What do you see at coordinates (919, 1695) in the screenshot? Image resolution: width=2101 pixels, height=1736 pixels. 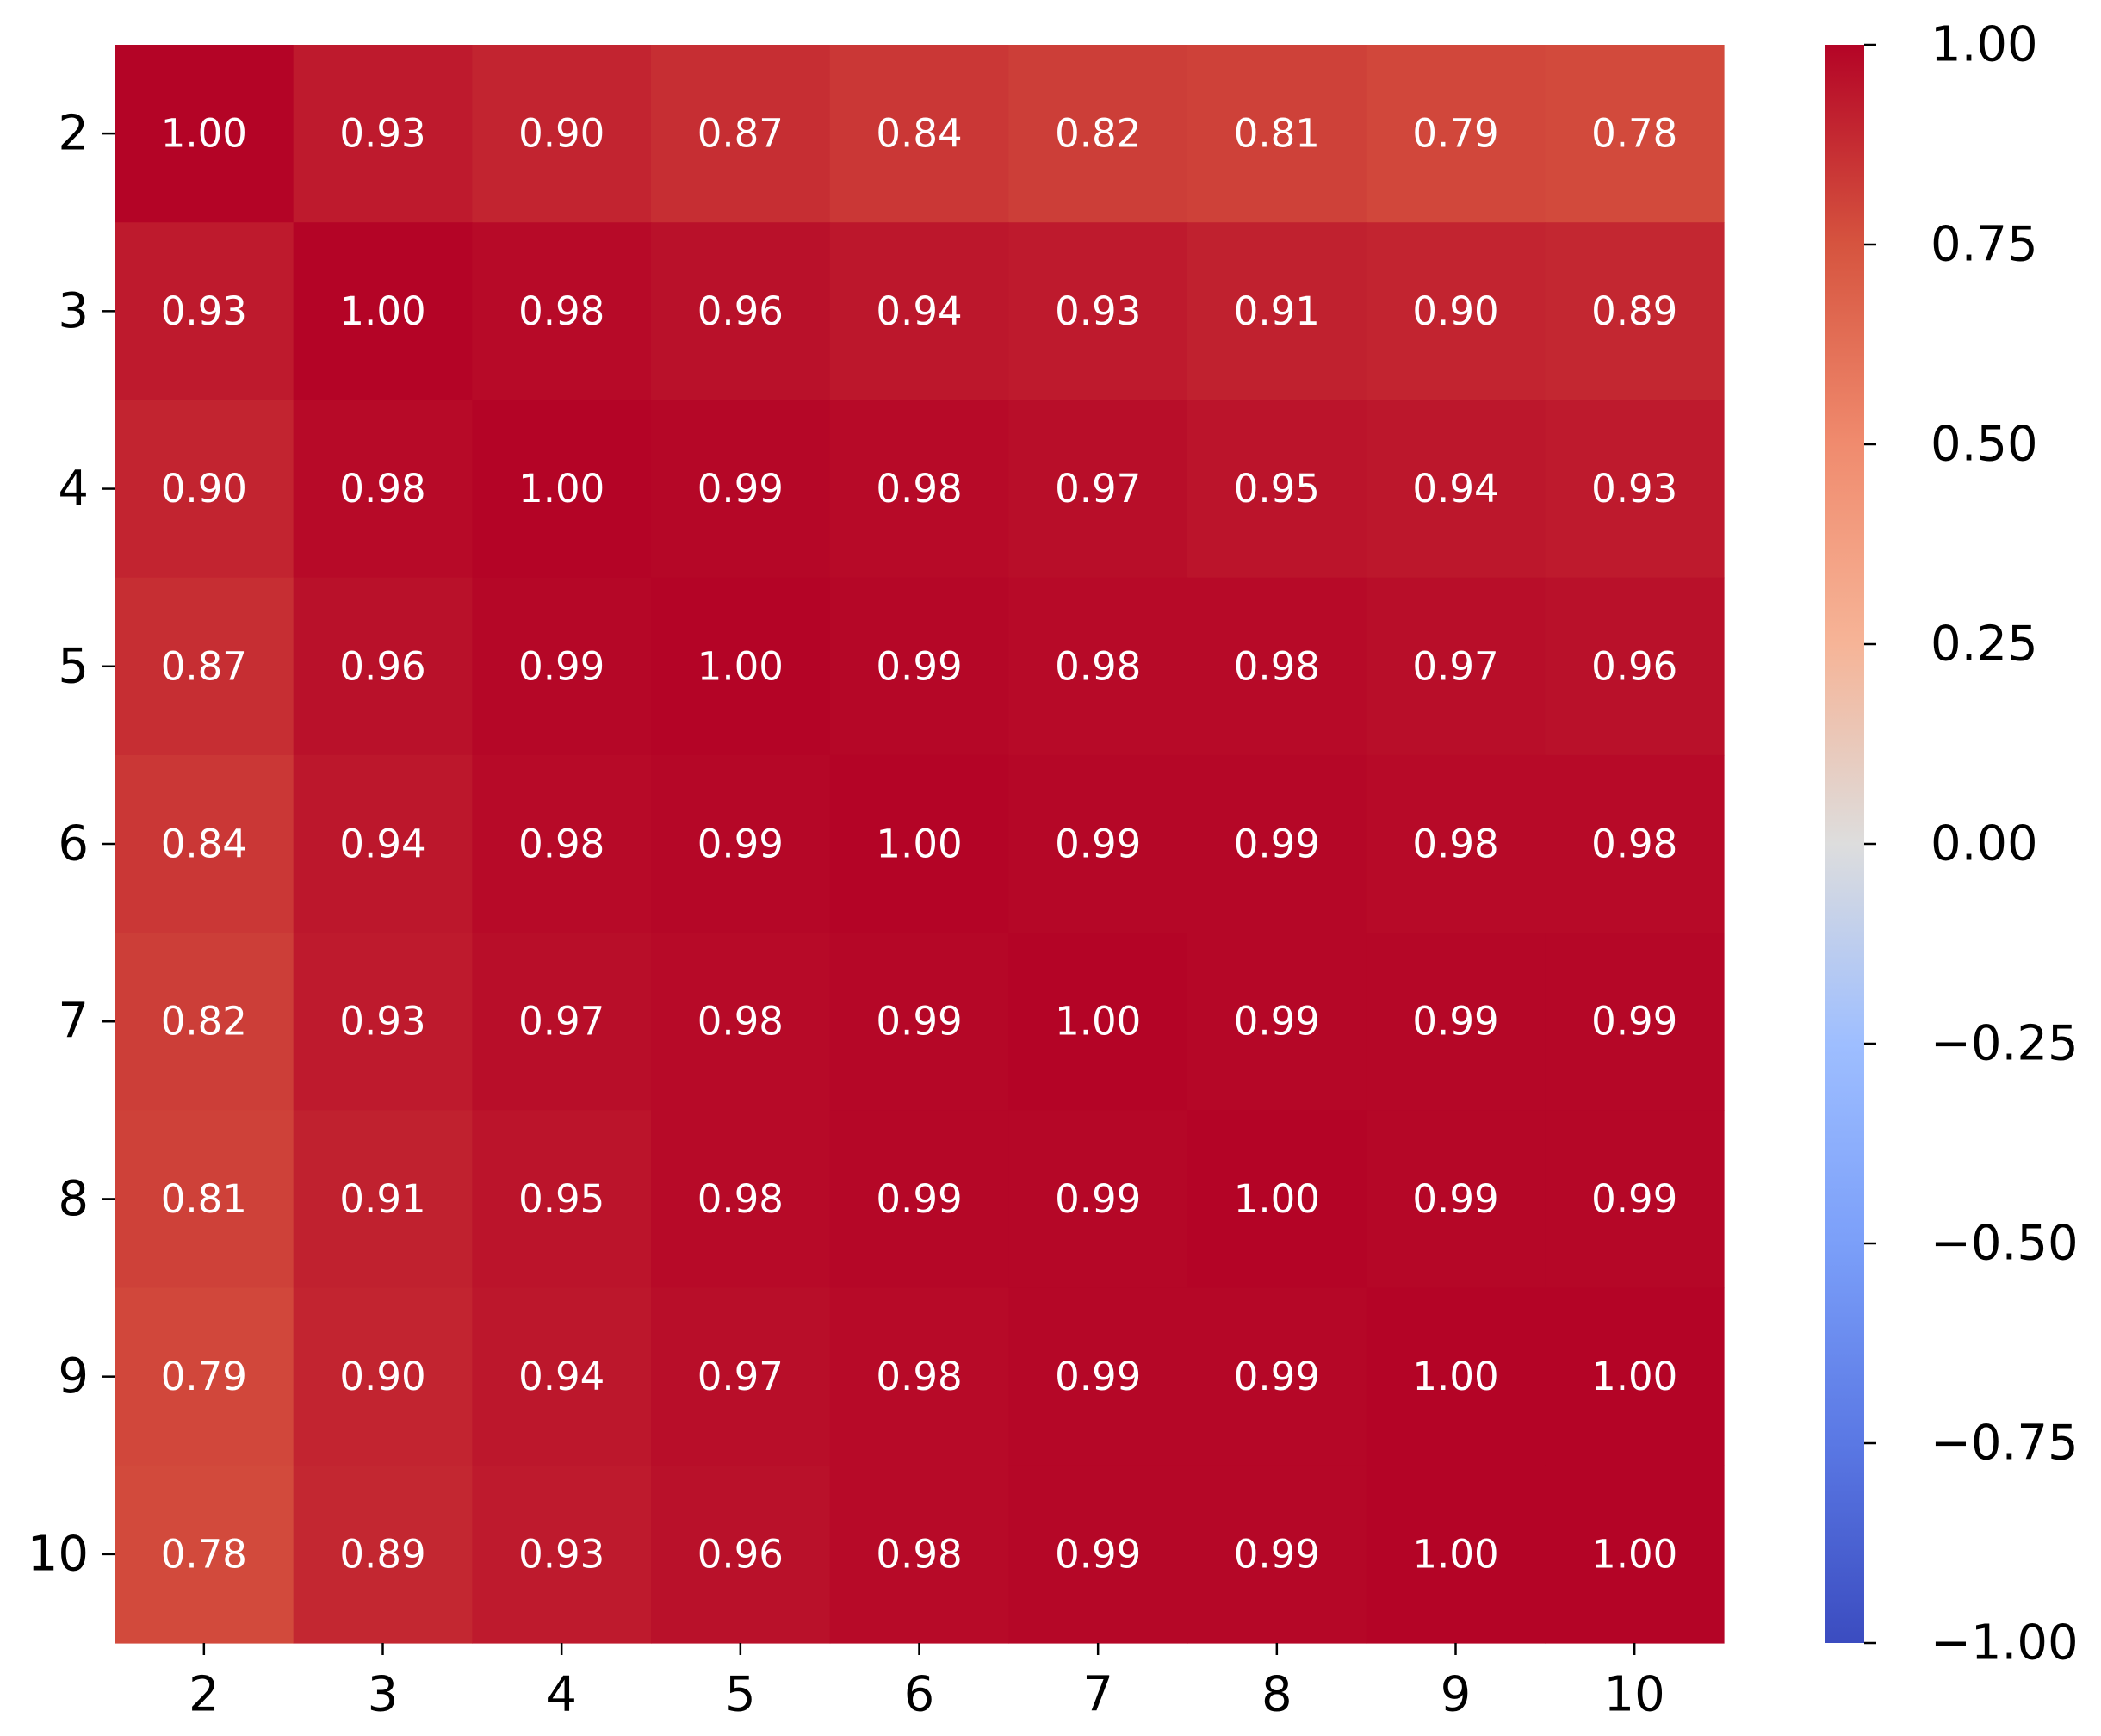 I see `x-tick-label: 6` at bounding box center [919, 1695].